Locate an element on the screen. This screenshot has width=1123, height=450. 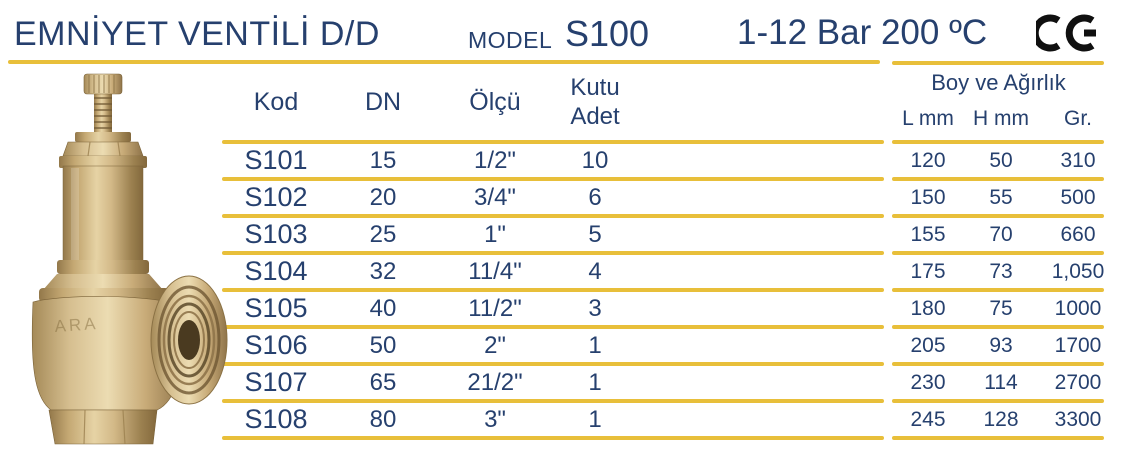
table-row: S101 15 1/2" 10 120 50 310 is located at coordinates (561, 160).